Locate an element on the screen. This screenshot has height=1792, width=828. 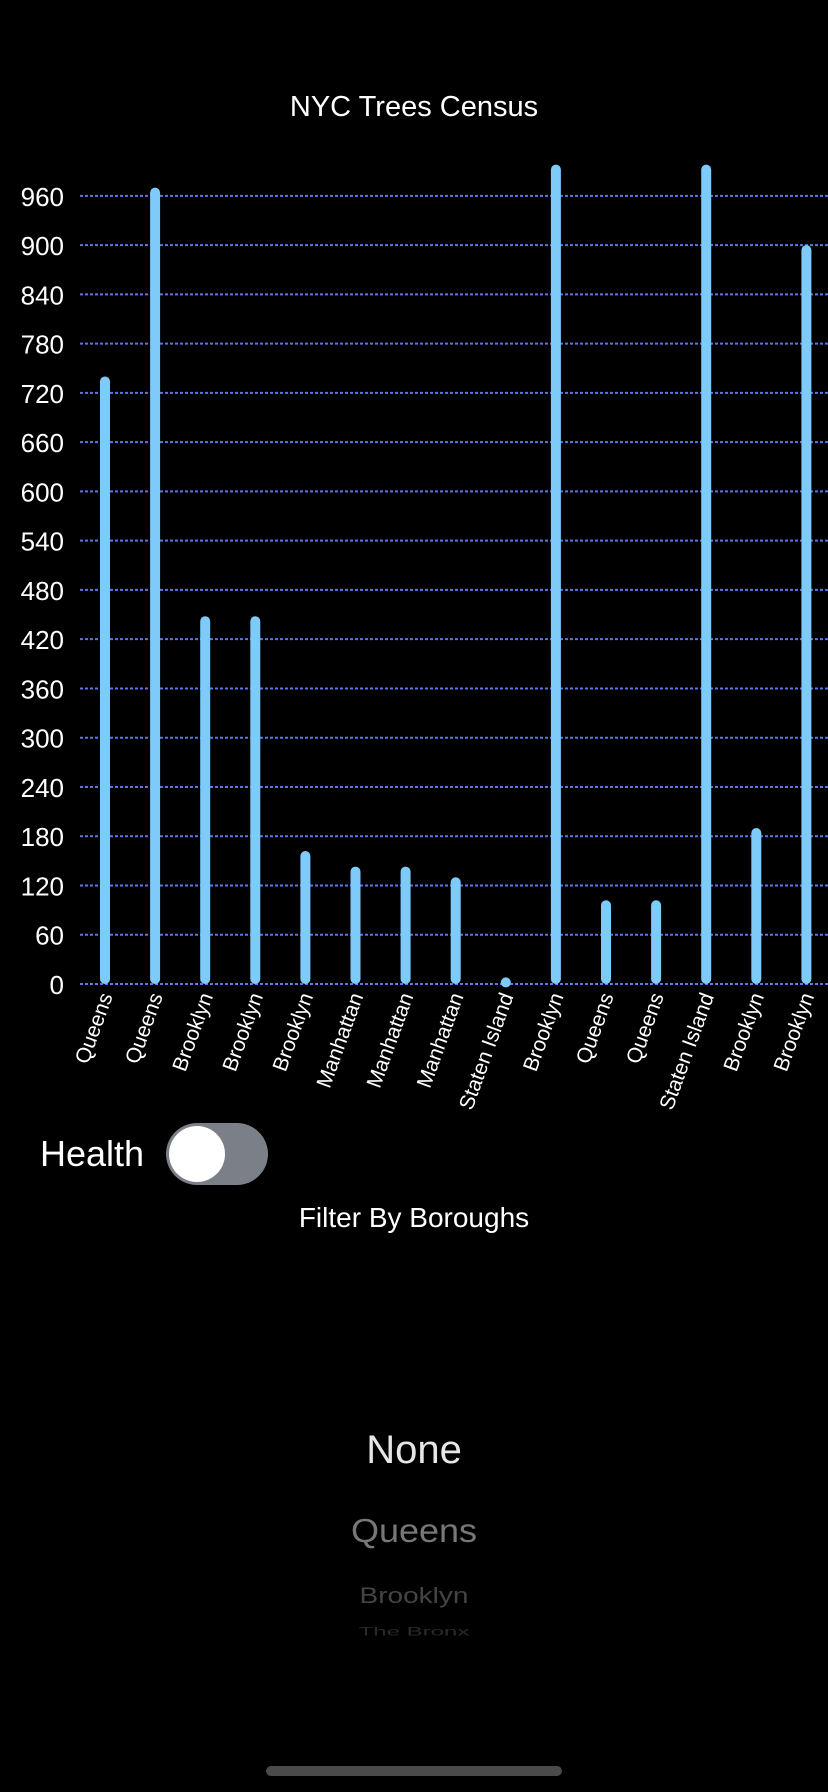
y-tick-label: 600 is located at coordinates (42, 492).